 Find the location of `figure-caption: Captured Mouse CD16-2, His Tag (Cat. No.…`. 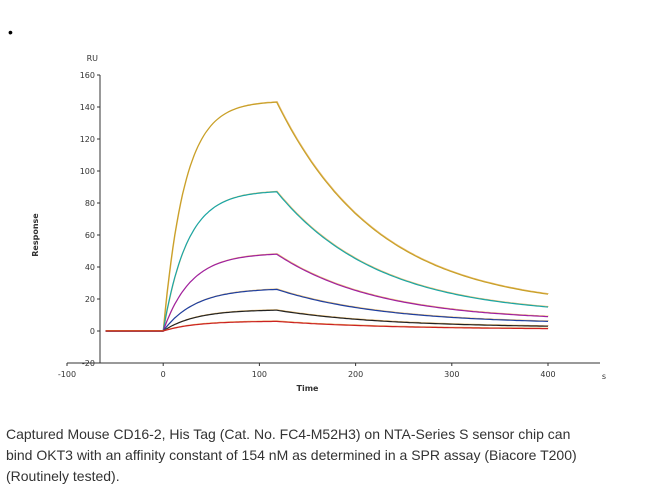

figure-caption: Captured Mouse CD16-2, His Tag (Cat. No.… is located at coordinates (326, 455).